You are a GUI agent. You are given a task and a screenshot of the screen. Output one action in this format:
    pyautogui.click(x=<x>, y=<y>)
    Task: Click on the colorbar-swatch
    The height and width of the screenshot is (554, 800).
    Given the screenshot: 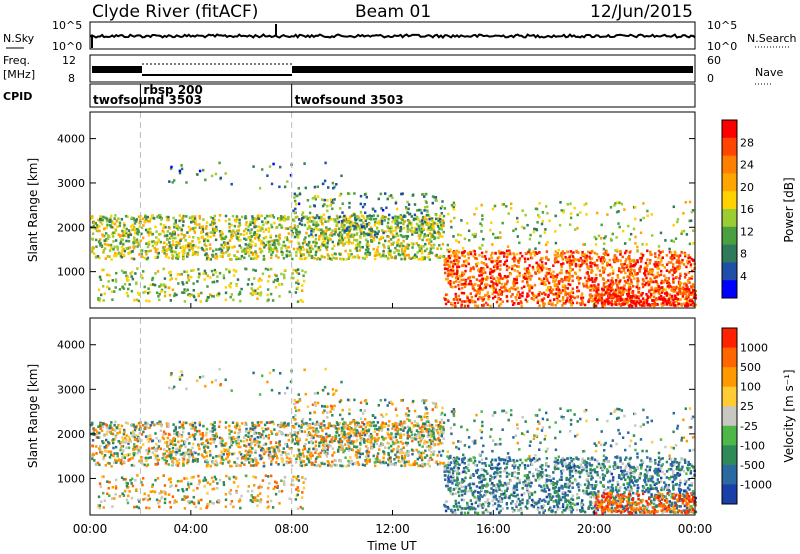 What is the action you would take?
    pyautogui.click(x=729, y=129)
    